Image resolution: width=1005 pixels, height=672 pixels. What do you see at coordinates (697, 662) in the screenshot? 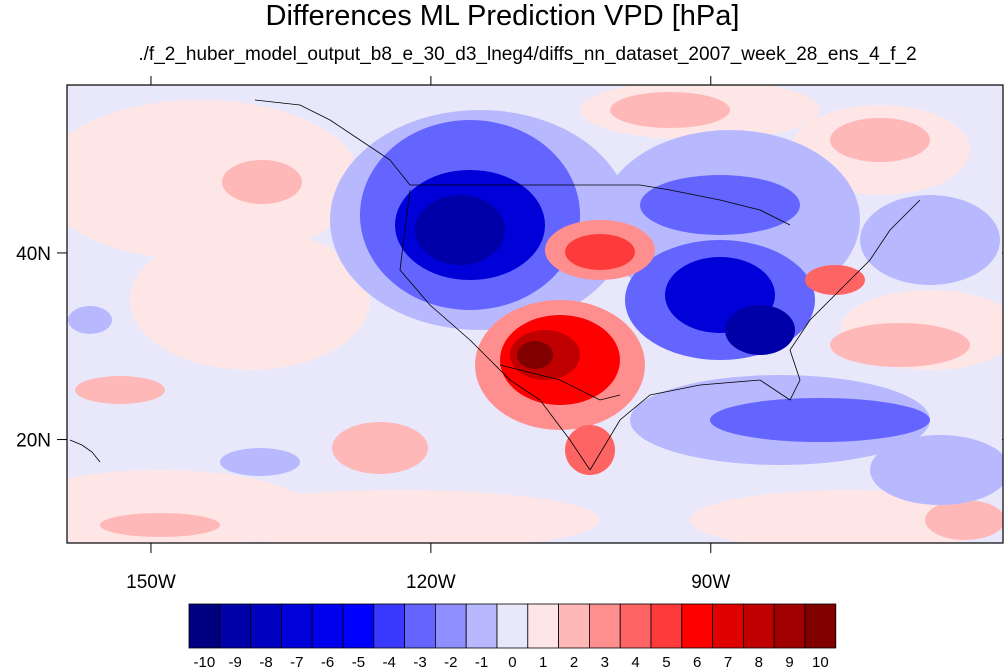
I see `colorbar-label: 6` at bounding box center [697, 662].